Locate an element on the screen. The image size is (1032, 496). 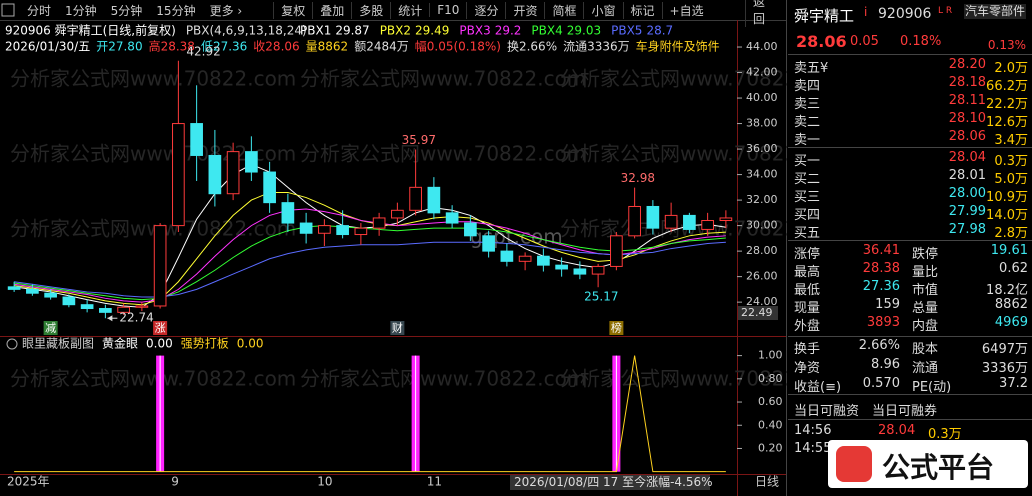
toolbar-button: 小窗 is located at coordinates (602, 10).